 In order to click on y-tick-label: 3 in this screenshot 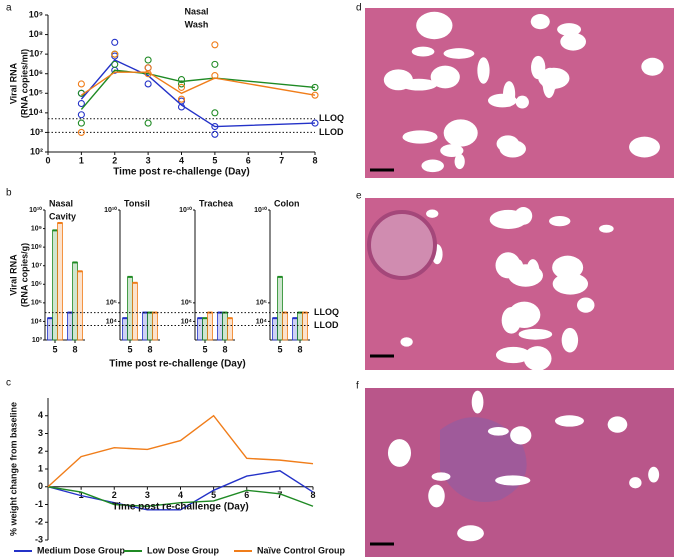, I will do `click(40, 433)`.